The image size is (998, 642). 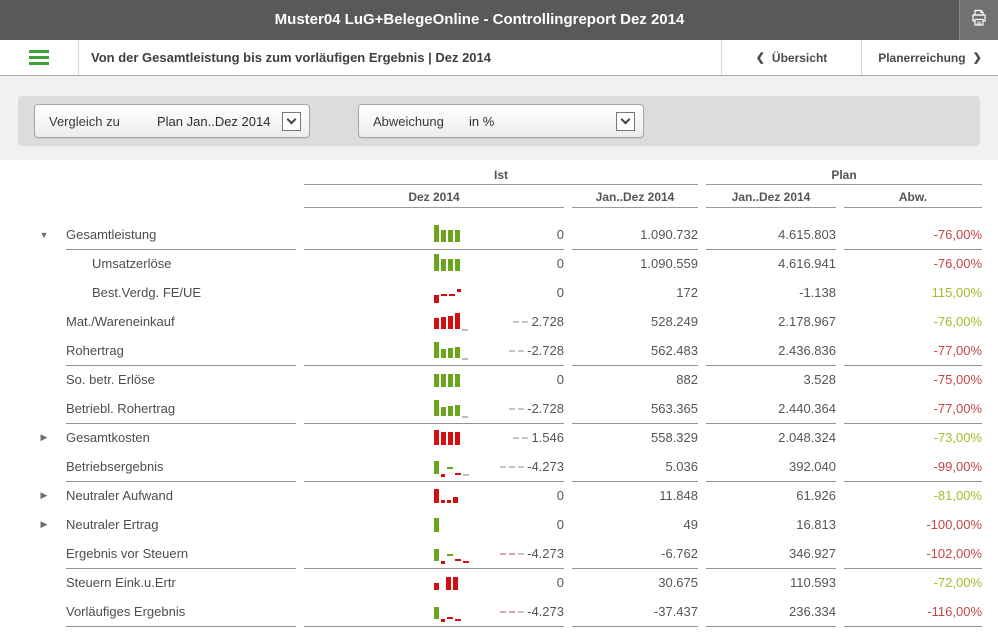 I want to click on plan-year-value: 2.048.324, so click(x=807, y=437).